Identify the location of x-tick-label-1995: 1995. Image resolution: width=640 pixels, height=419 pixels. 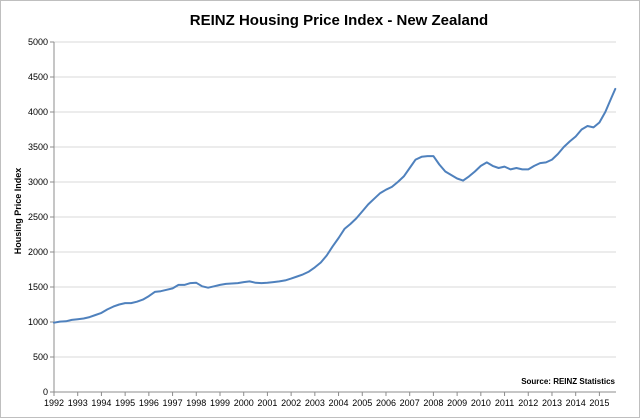
(125, 403).